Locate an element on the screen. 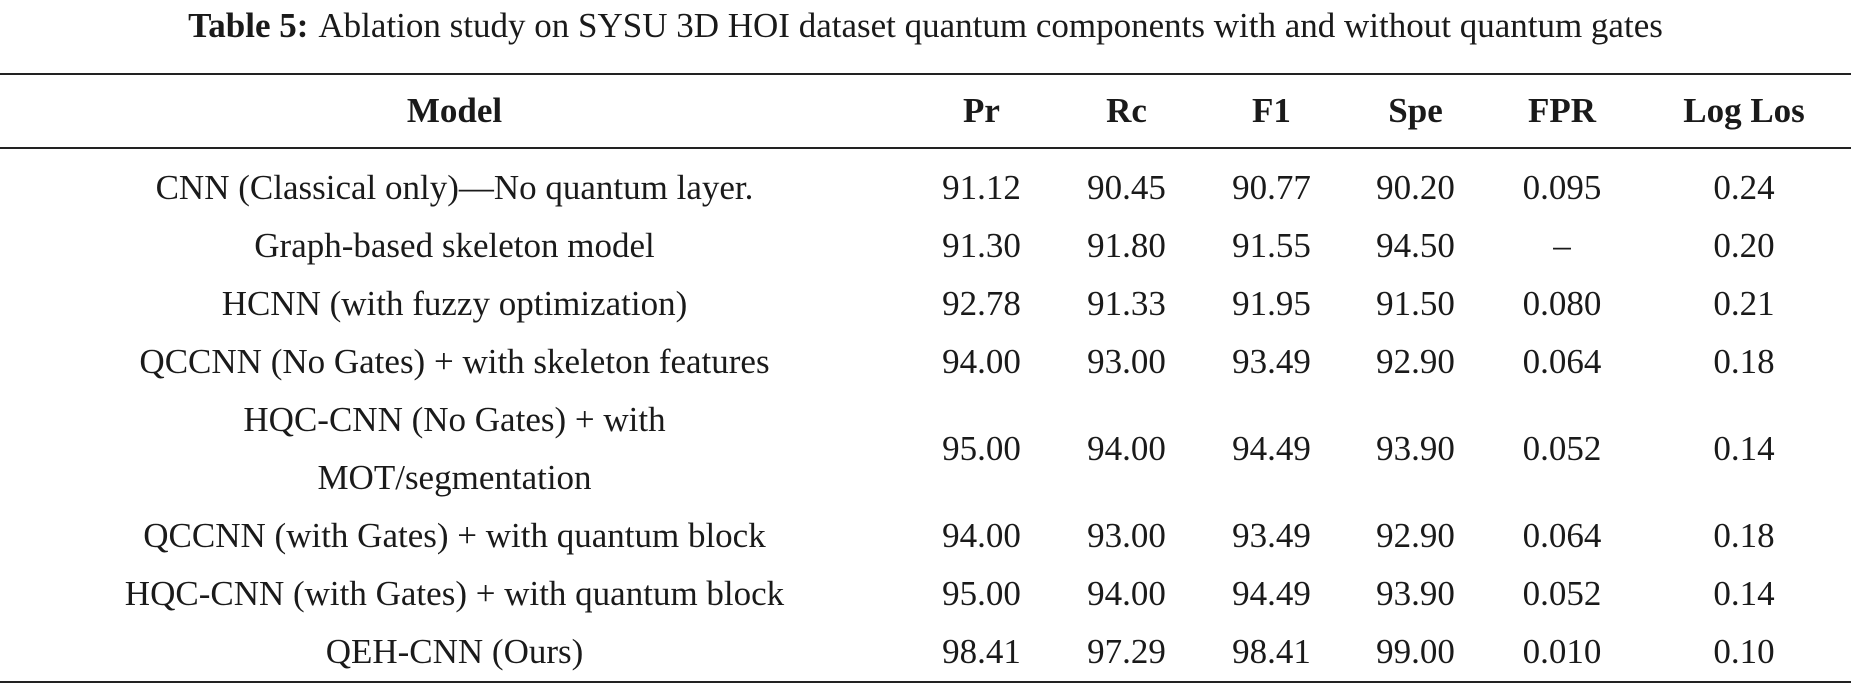  metric-cell: – is located at coordinates (1562, 245).